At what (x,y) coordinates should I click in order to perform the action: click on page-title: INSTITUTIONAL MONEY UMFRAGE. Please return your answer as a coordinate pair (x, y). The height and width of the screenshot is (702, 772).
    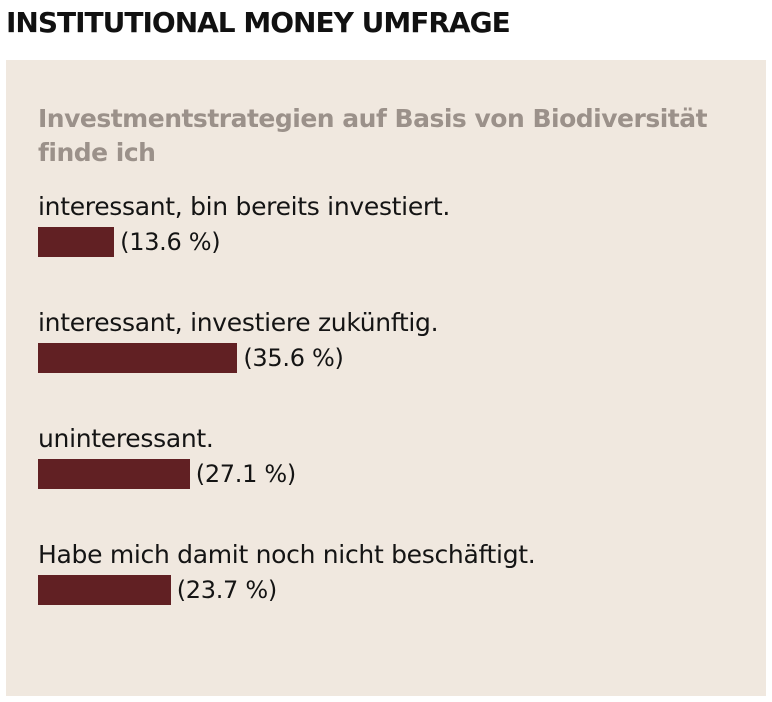
    Looking at the image, I should click on (258, 22).